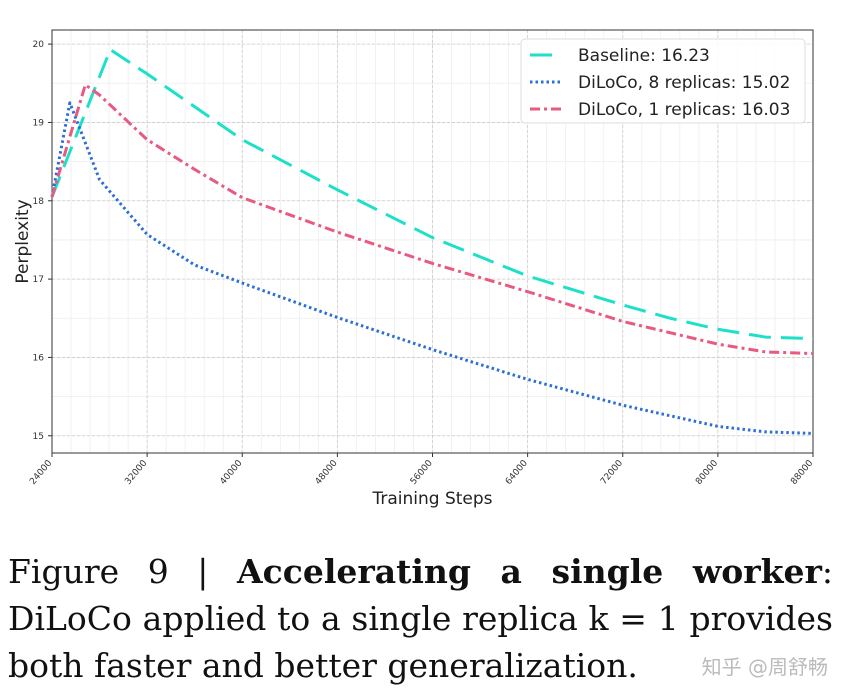 The image size is (850, 694). What do you see at coordinates (802, 472) in the screenshot?
I see `x-tick-label: 88000` at bounding box center [802, 472].